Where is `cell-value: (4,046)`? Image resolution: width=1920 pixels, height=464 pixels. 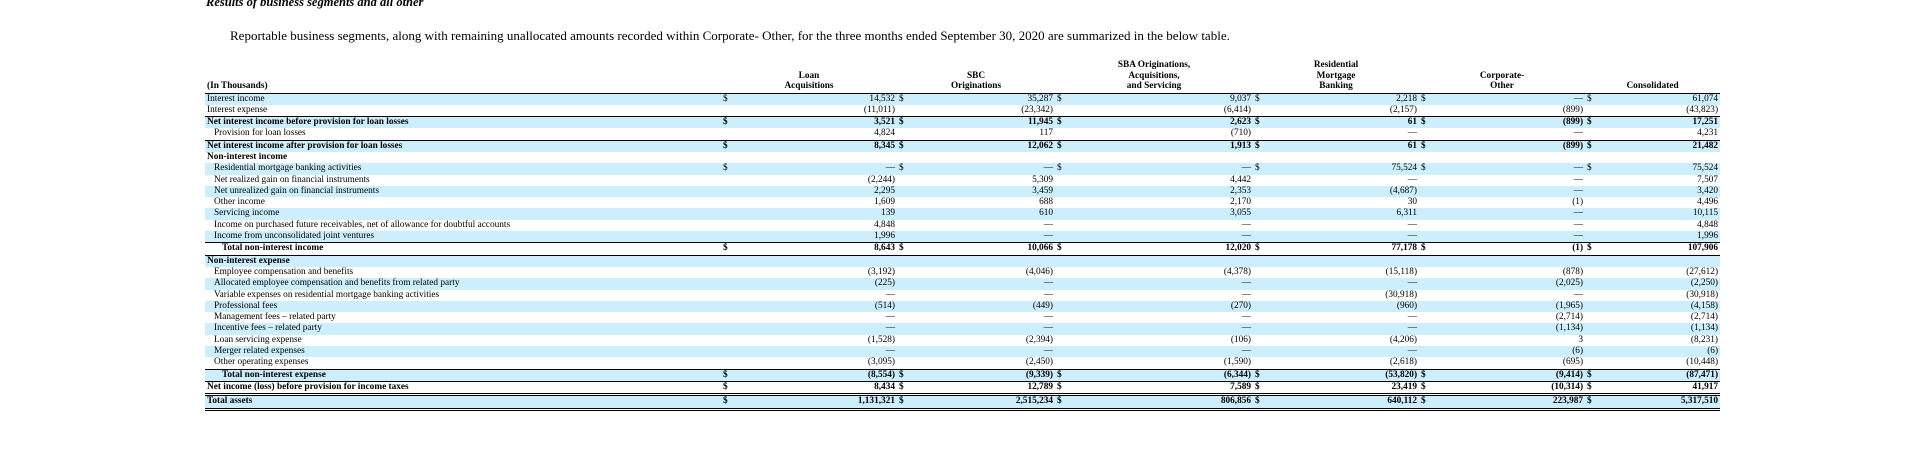
cell-value: (4,046) is located at coordinates (1039, 271).